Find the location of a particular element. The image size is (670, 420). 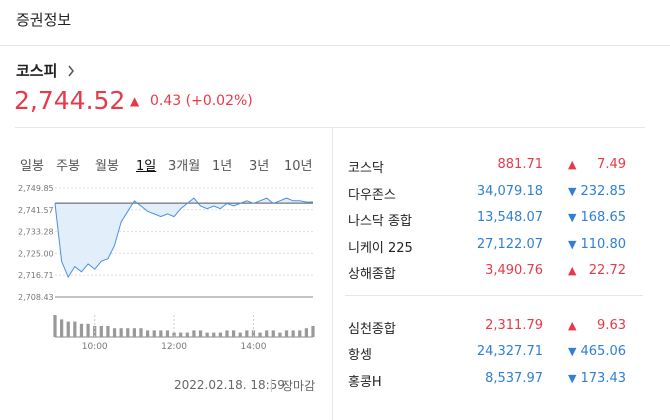

x-tick-label: 10:00 is located at coordinates (95, 347).